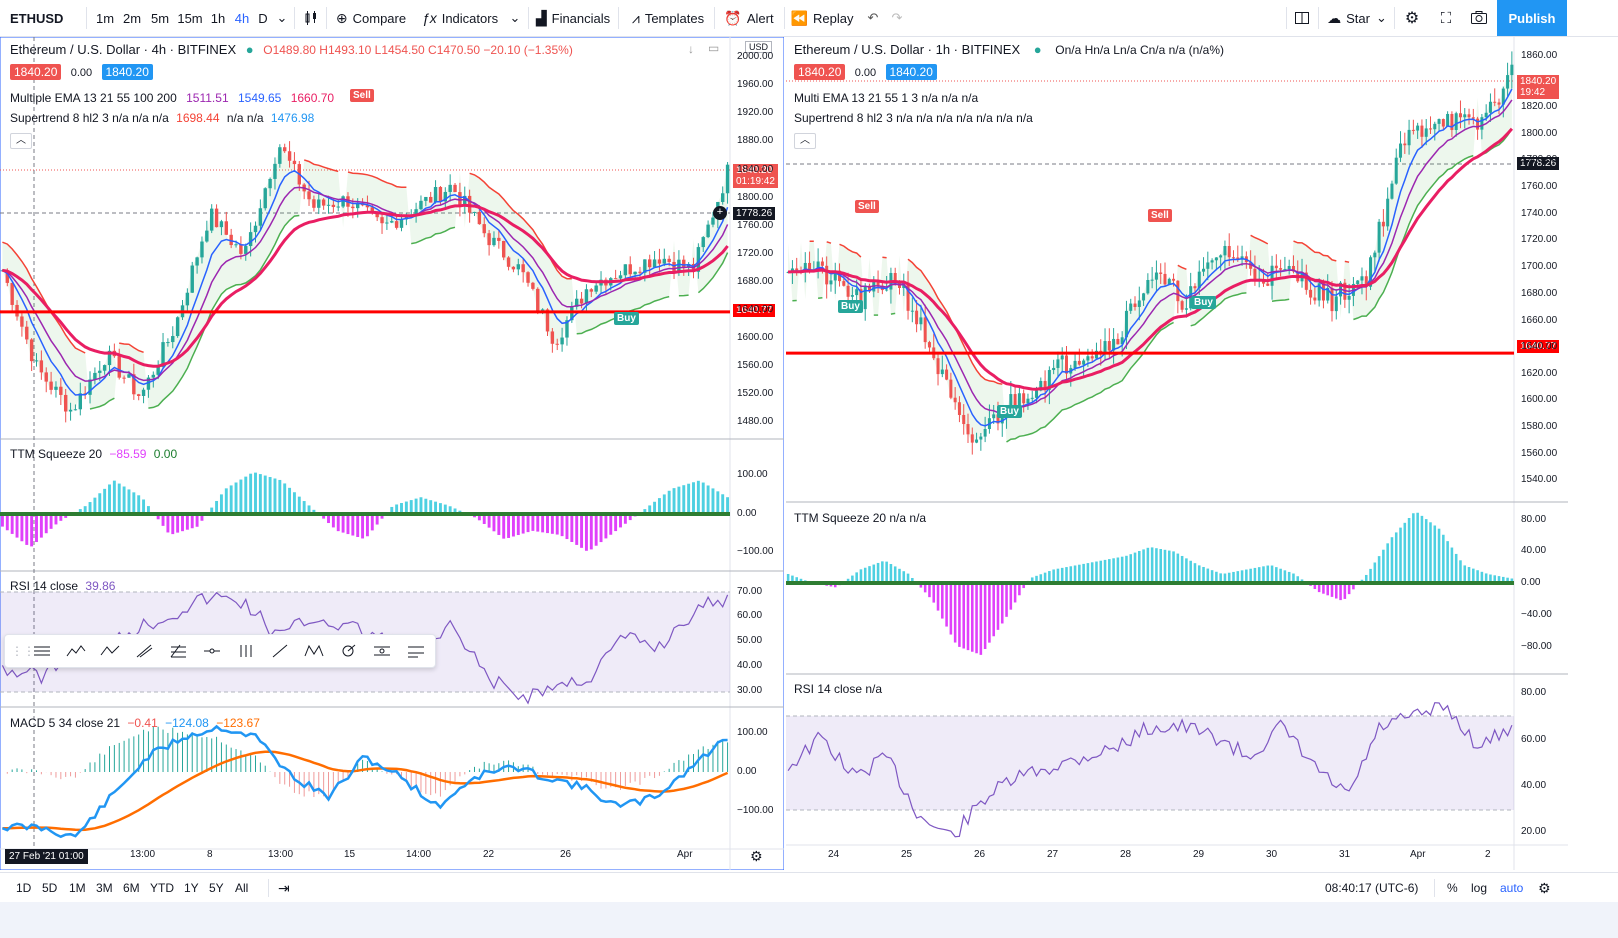  What do you see at coordinates (110, 651) in the screenshot?
I see `abc-pattern-icon` at bounding box center [110, 651].